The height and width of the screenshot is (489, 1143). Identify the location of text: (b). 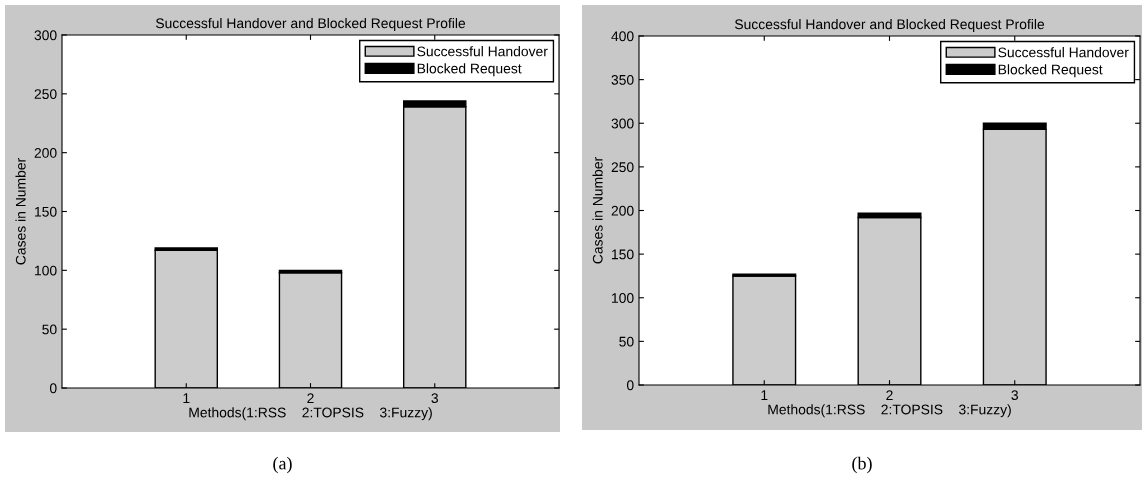
(862, 465).